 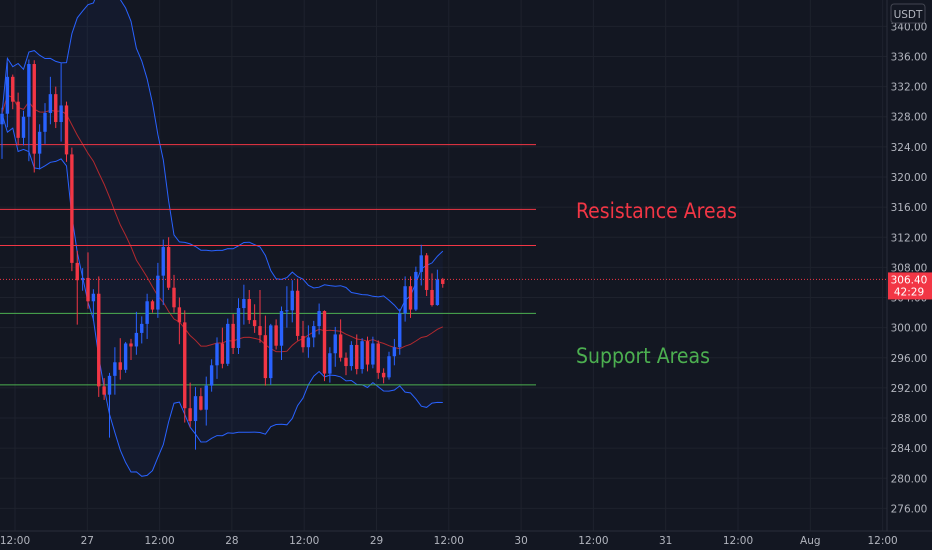 I want to click on chart-annotations: Resistance Areas Support Areas, so click(x=656, y=283).